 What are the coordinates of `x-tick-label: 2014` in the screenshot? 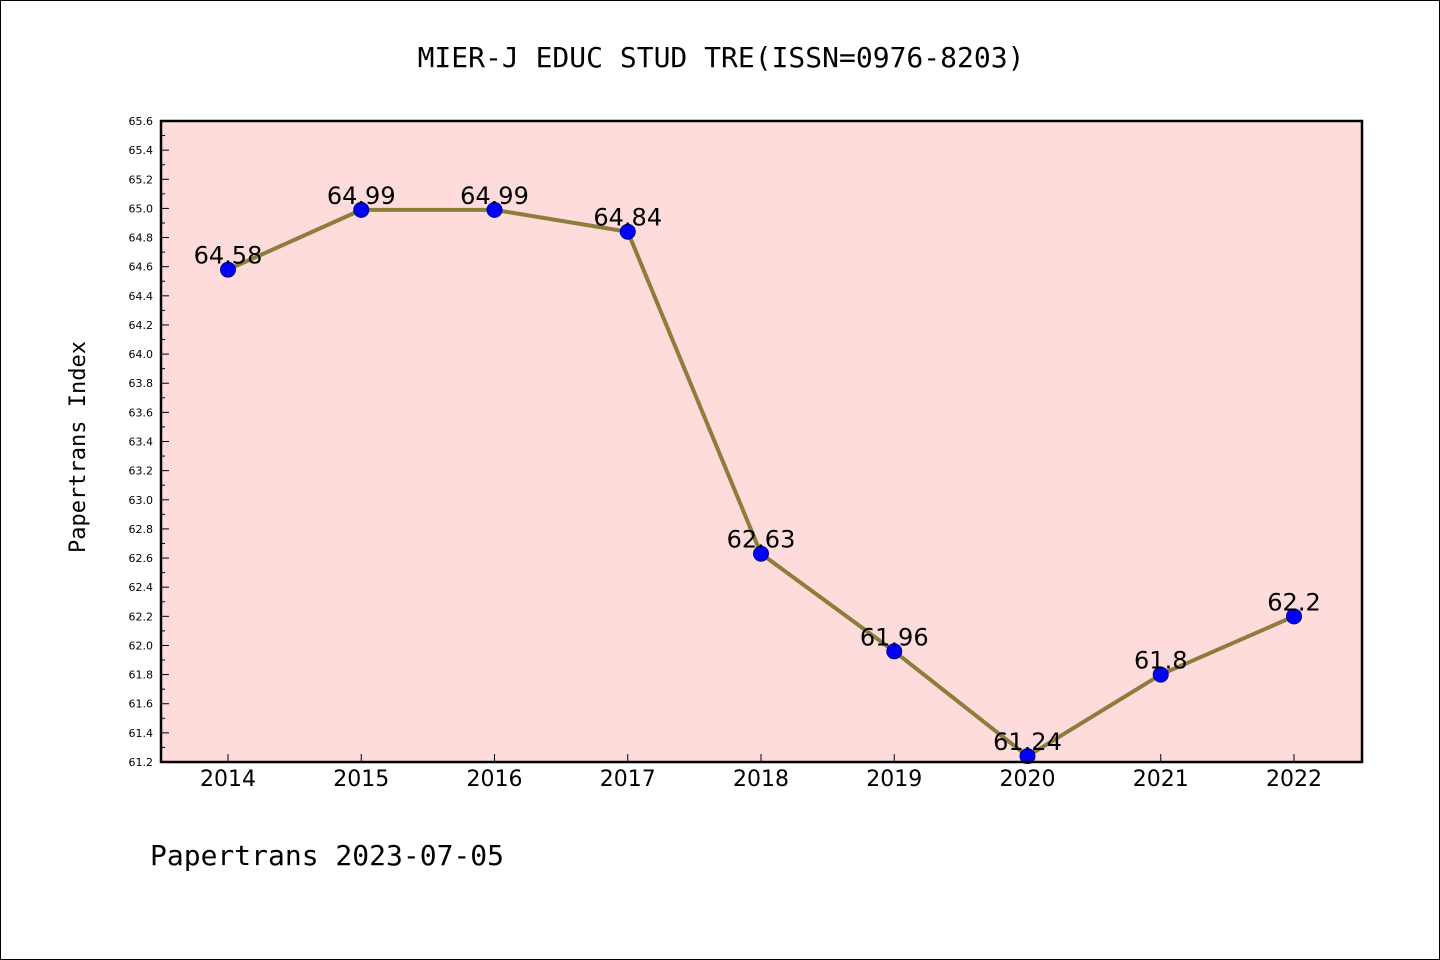 It's located at (228, 779).